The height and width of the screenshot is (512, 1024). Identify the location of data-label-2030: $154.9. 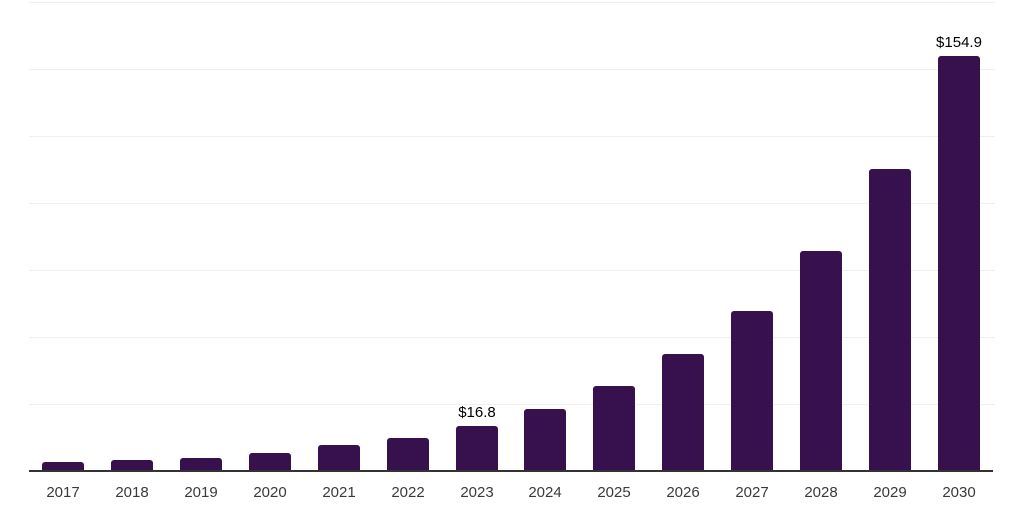
(959, 42).